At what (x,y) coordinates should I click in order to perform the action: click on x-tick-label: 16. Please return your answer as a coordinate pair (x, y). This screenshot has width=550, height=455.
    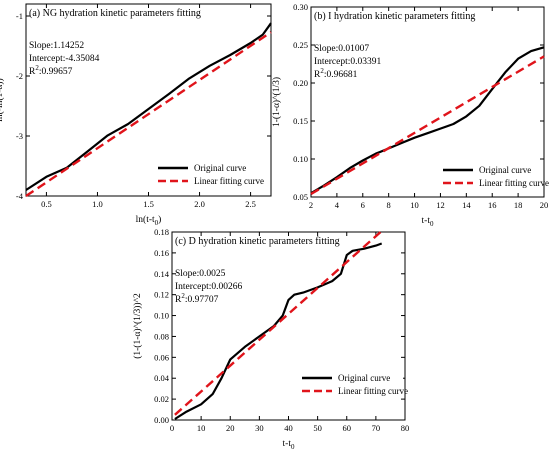
    Looking at the image, I should click on (492, 205).